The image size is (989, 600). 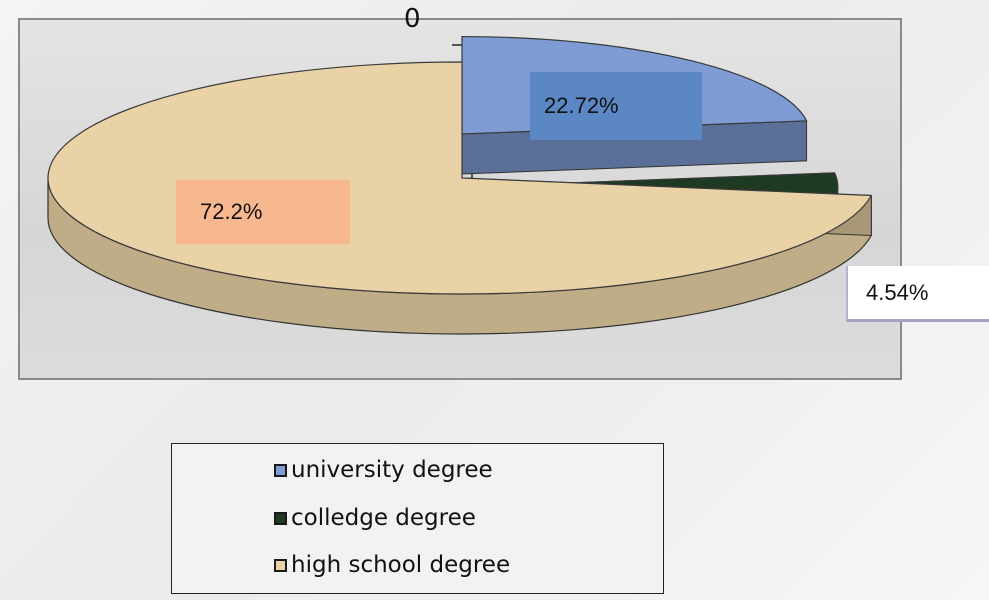 I want to click on legend-item-high-school: high school degree, so click(x=392, y=565).